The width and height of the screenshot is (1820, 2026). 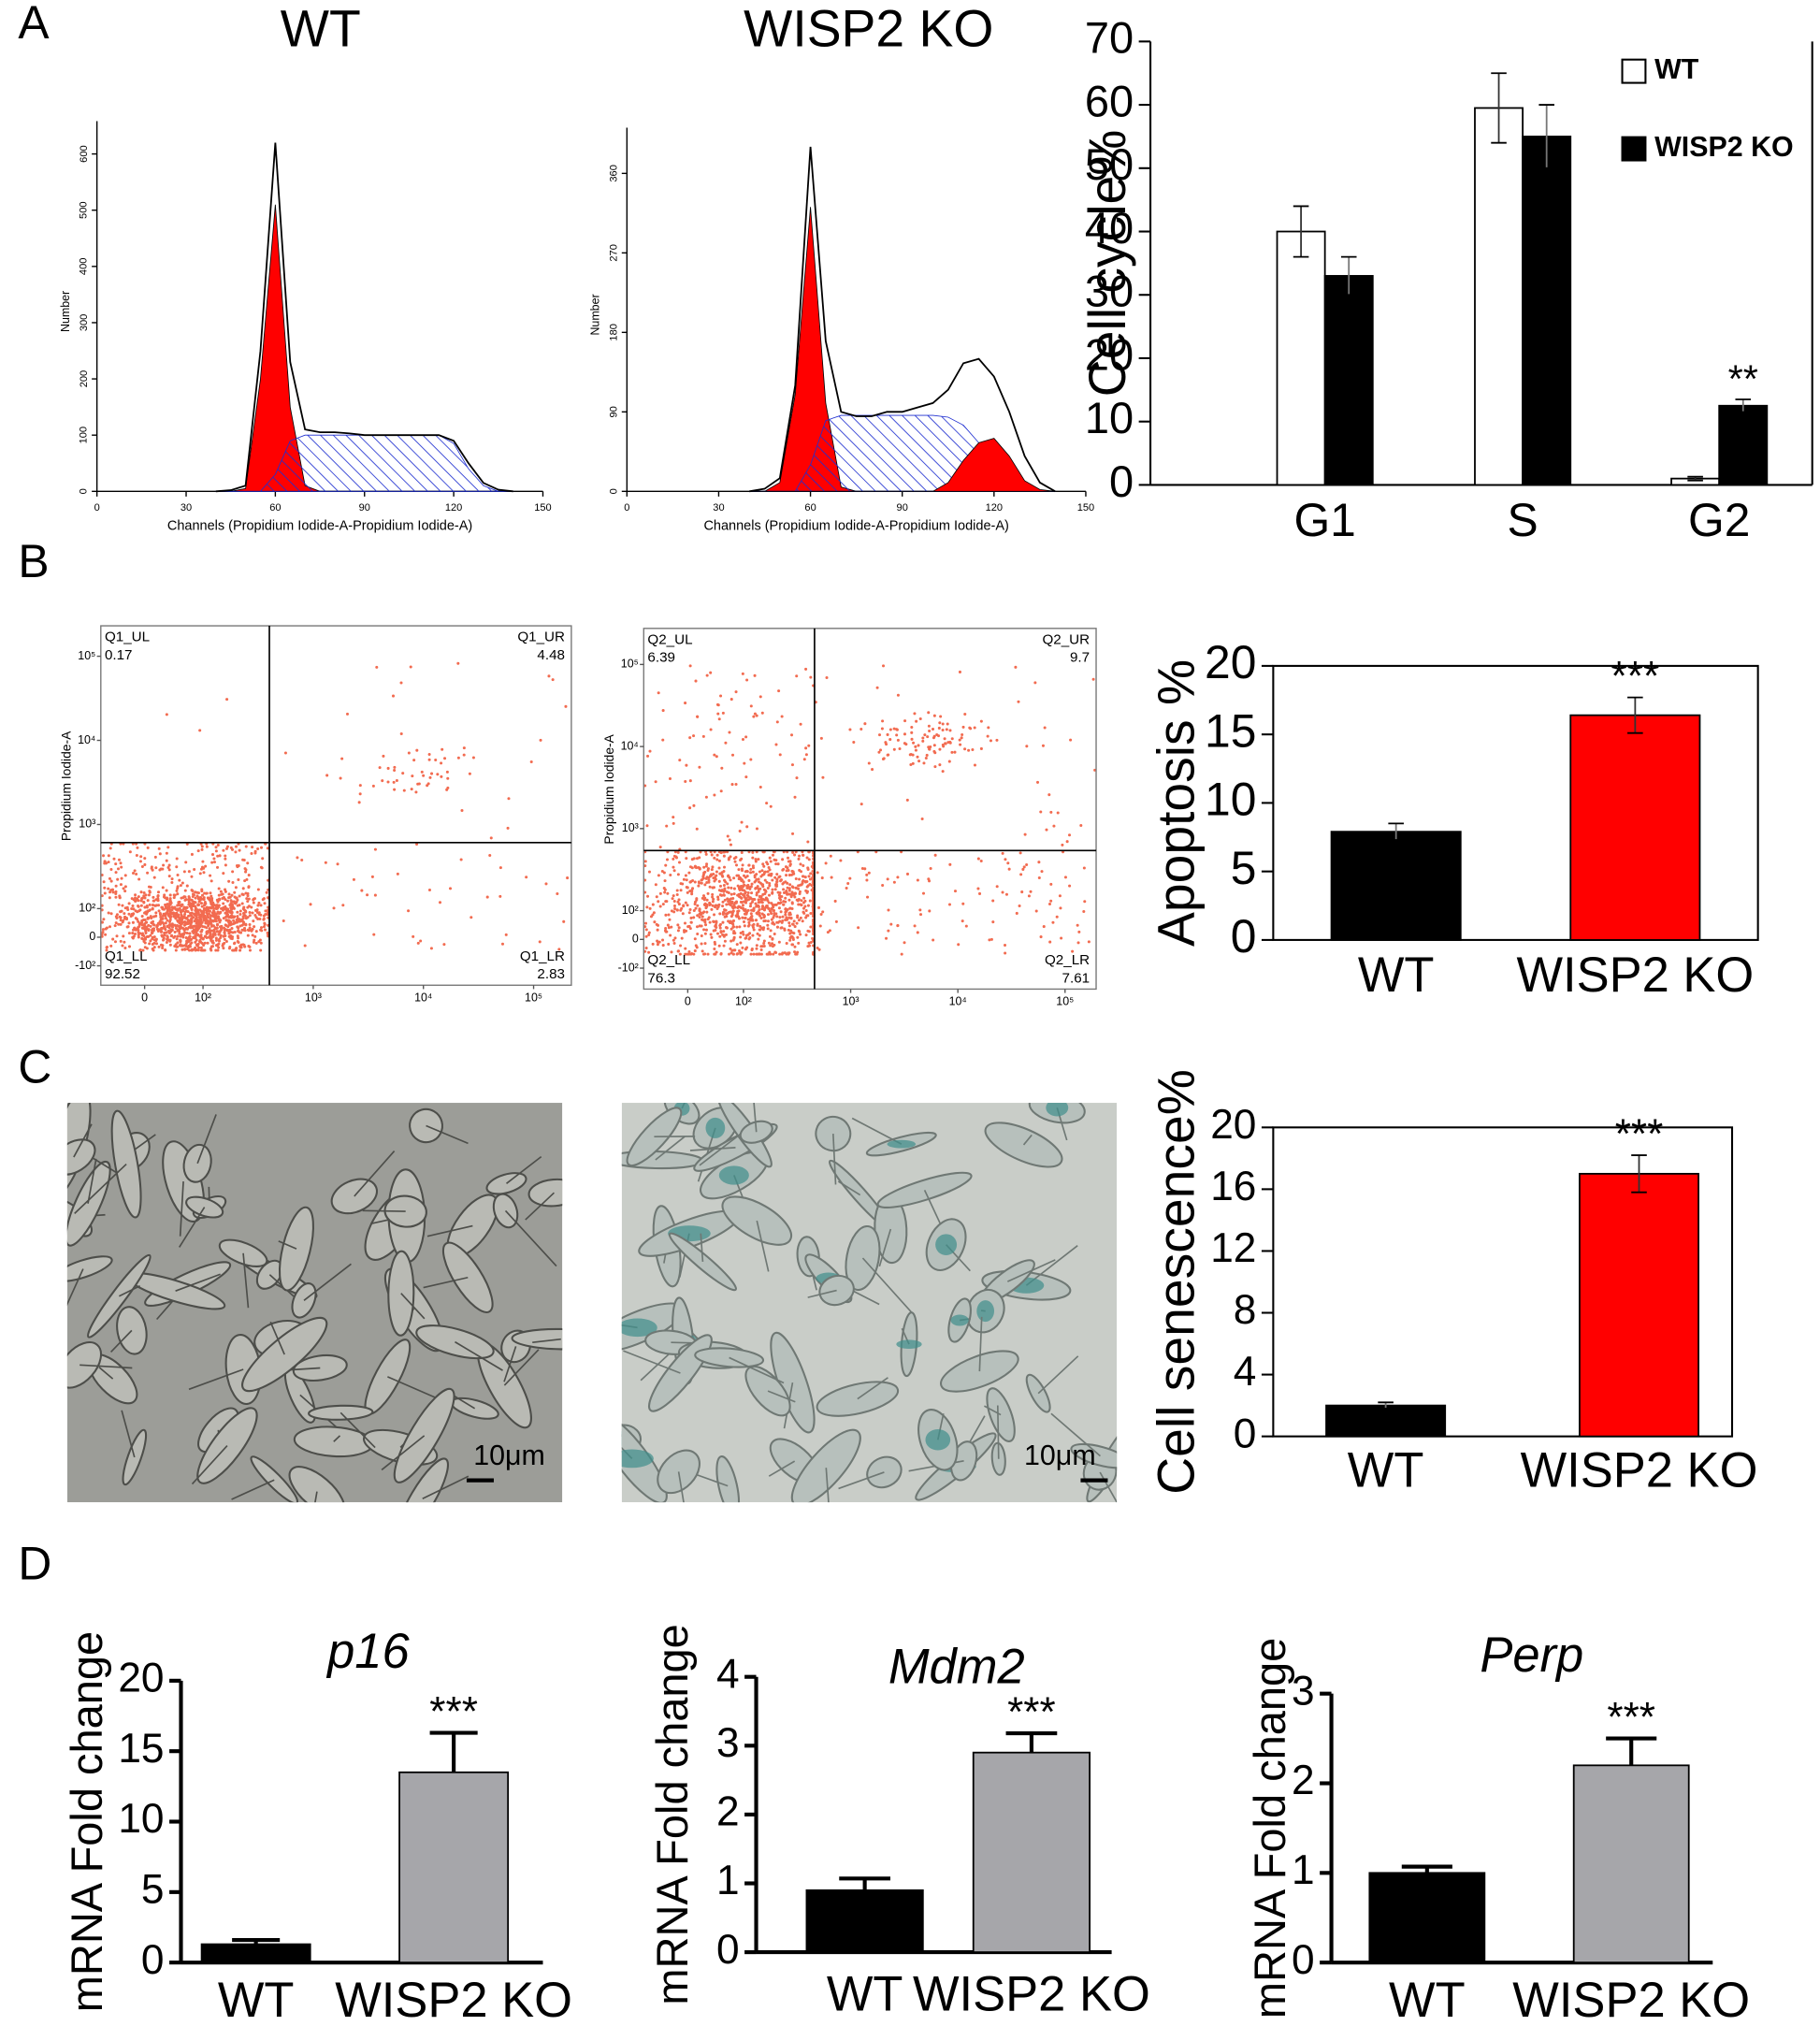 What do you see at coordinates (728, 1880) in the screenshot?
I see `y-tick-label: 1` at bounding box center [728, 1880].